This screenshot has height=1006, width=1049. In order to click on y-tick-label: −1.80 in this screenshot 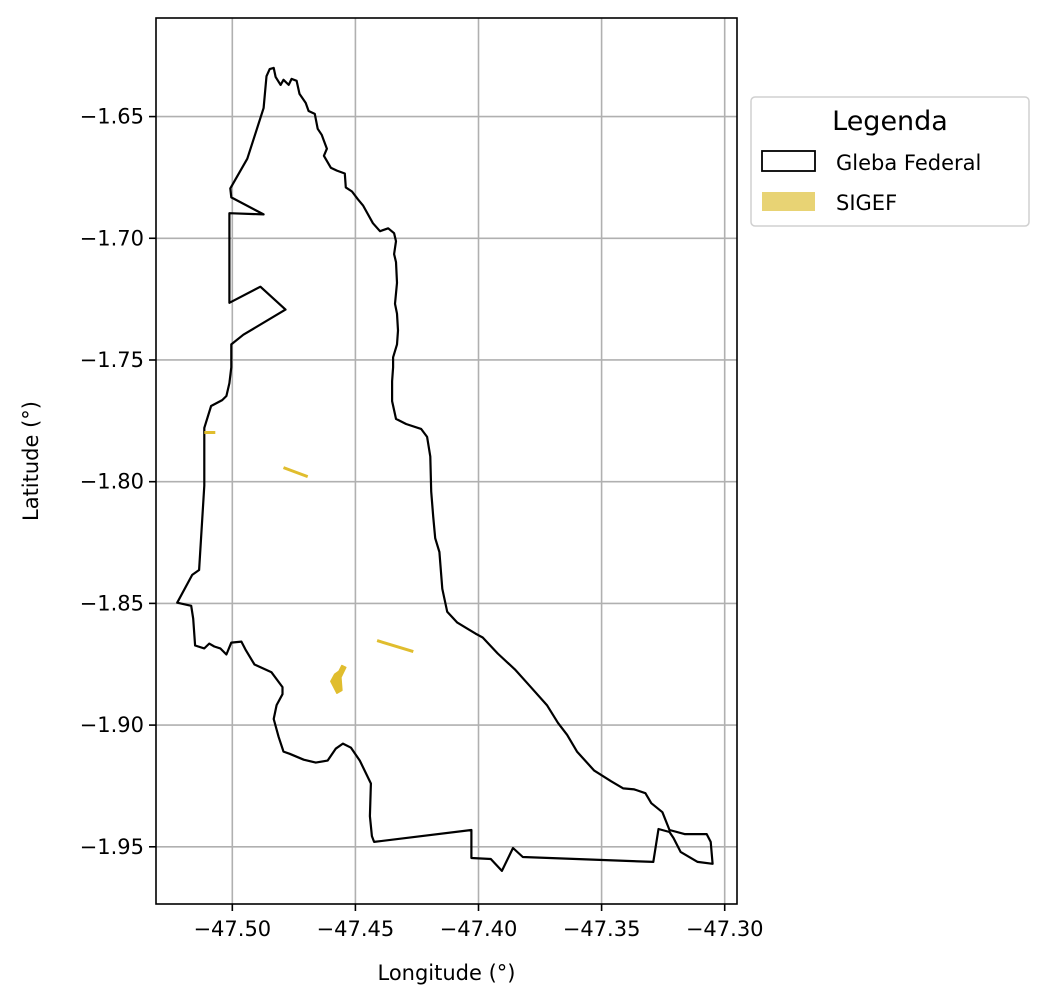, I will do `click(112, 482)`.